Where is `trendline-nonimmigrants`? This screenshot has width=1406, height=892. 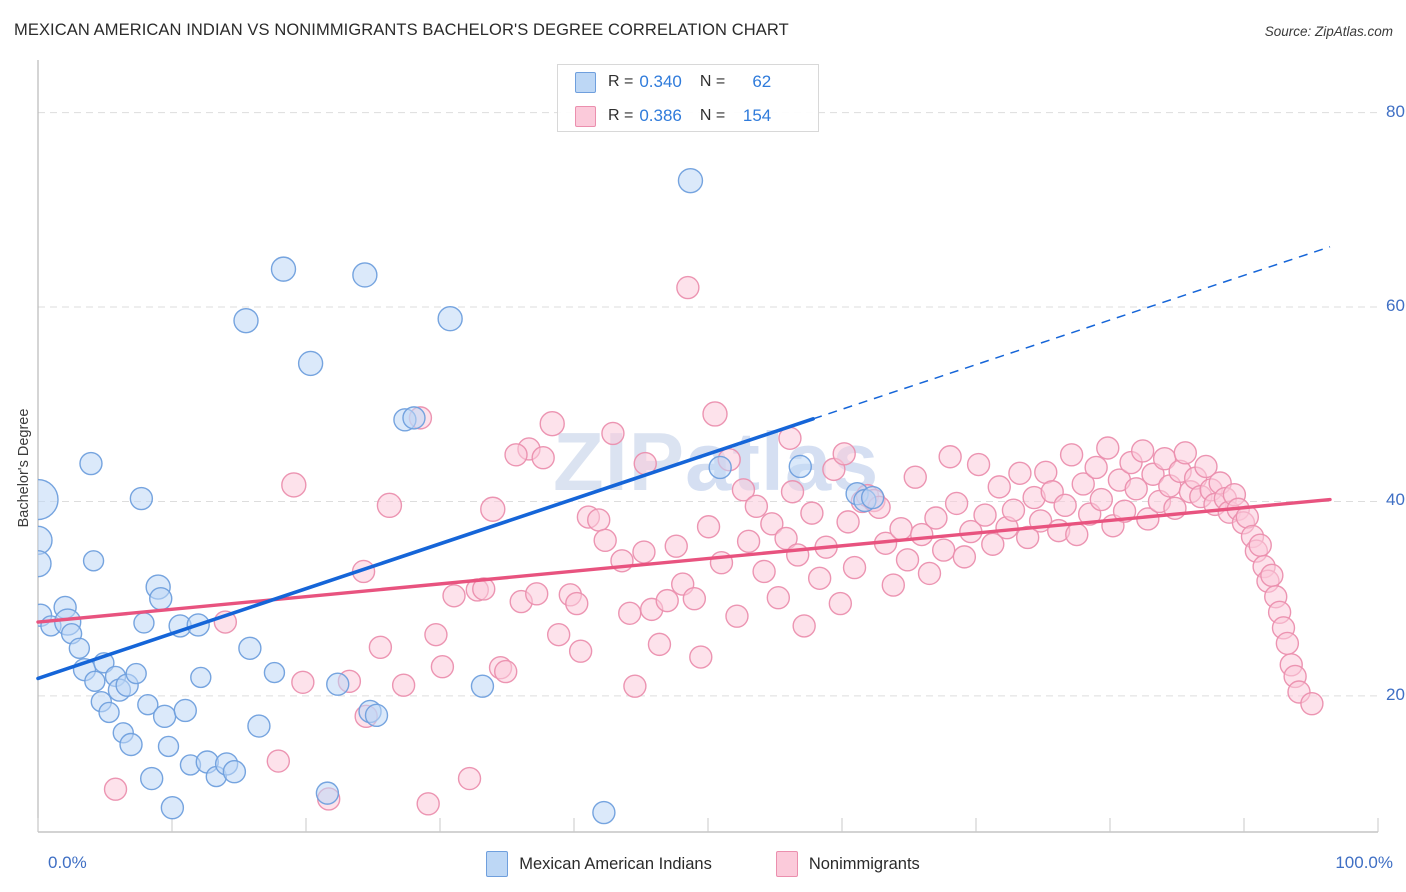
trendline-nonimmigrants is located at coordinates (684, 560).